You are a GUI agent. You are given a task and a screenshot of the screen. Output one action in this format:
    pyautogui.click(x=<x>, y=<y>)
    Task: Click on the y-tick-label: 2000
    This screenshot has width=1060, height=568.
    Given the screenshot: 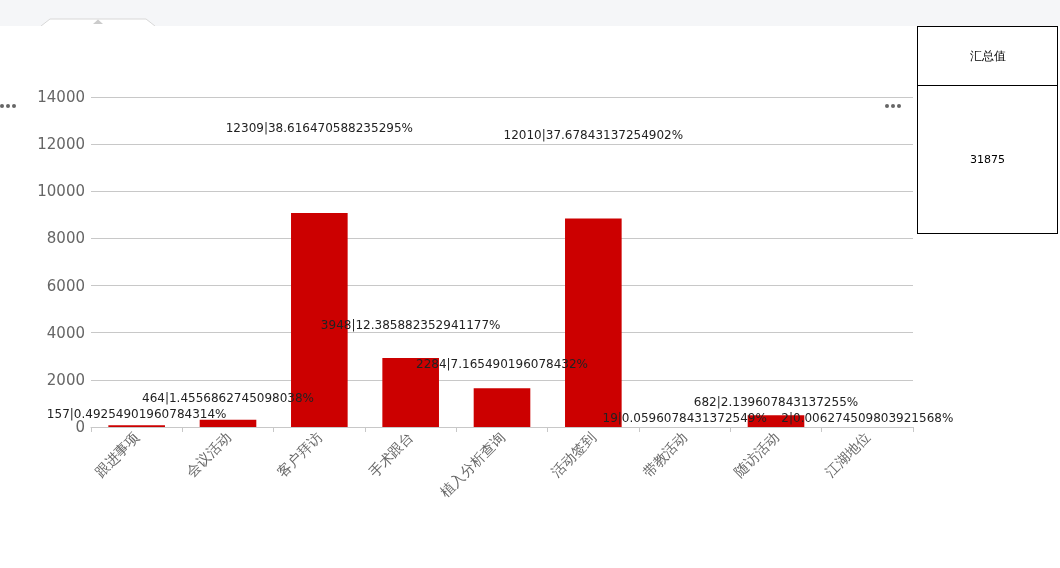 What is the action you would take?
    pyautogui.click(x=65, y=379)
    